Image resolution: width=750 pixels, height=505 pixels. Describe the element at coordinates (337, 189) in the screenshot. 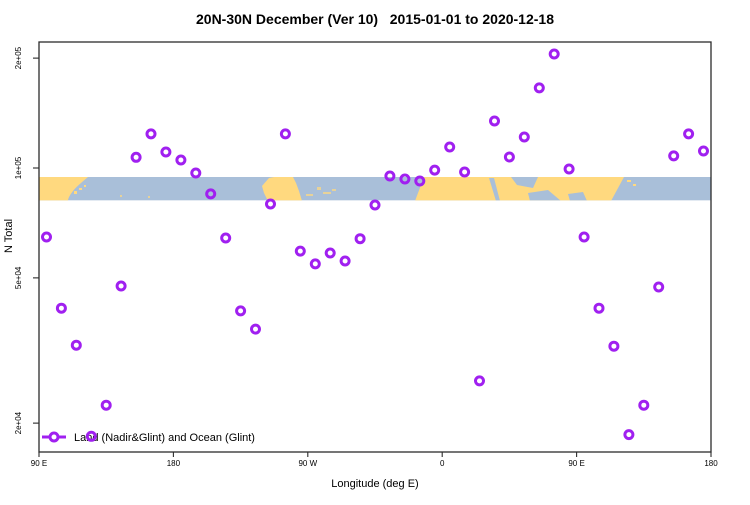

I see `land-shapes` at that location.